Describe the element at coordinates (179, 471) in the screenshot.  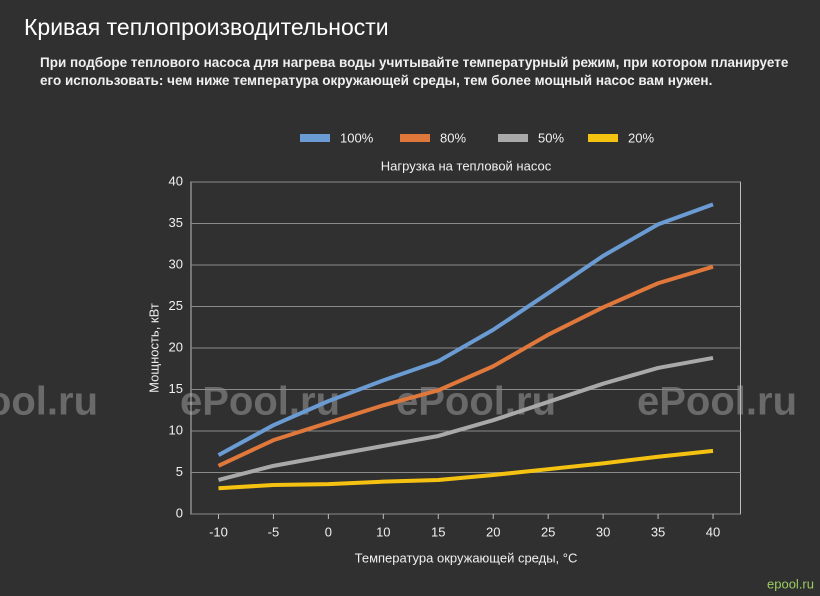
I see `y-tick-label: 5` at that location.